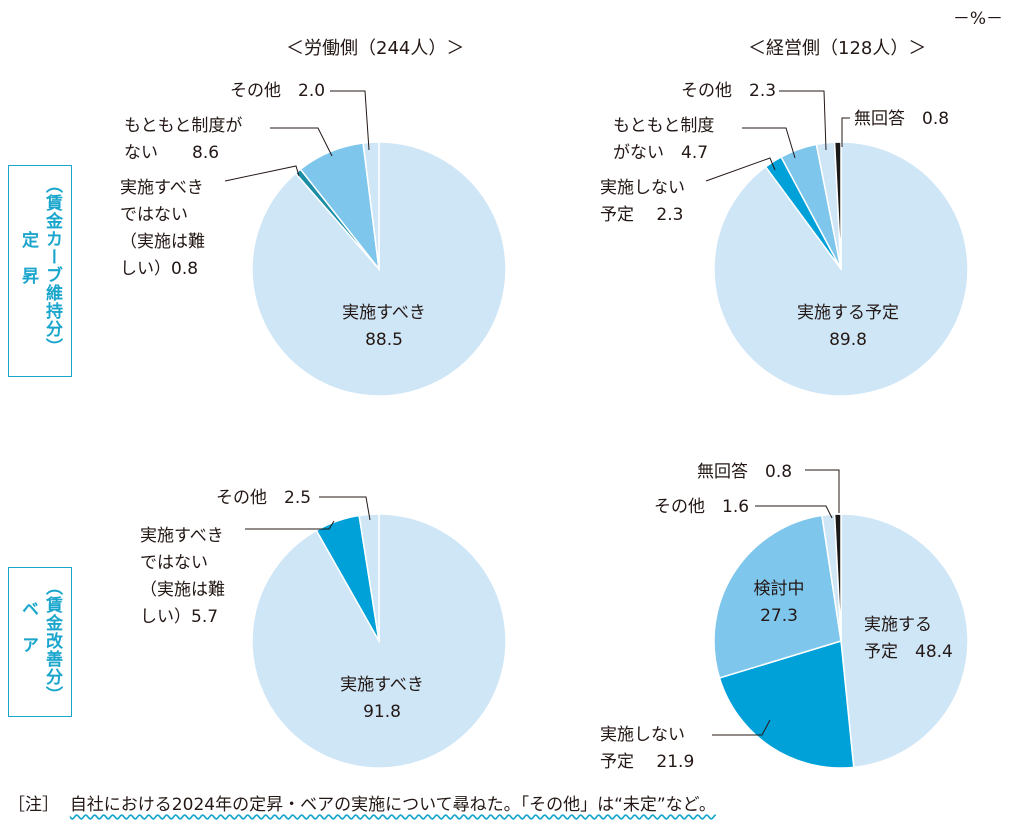 This screenshot has height=821, width=1013. I want to click on pie-0-label-0: 実施すべき 88.5, so click(384, 326).